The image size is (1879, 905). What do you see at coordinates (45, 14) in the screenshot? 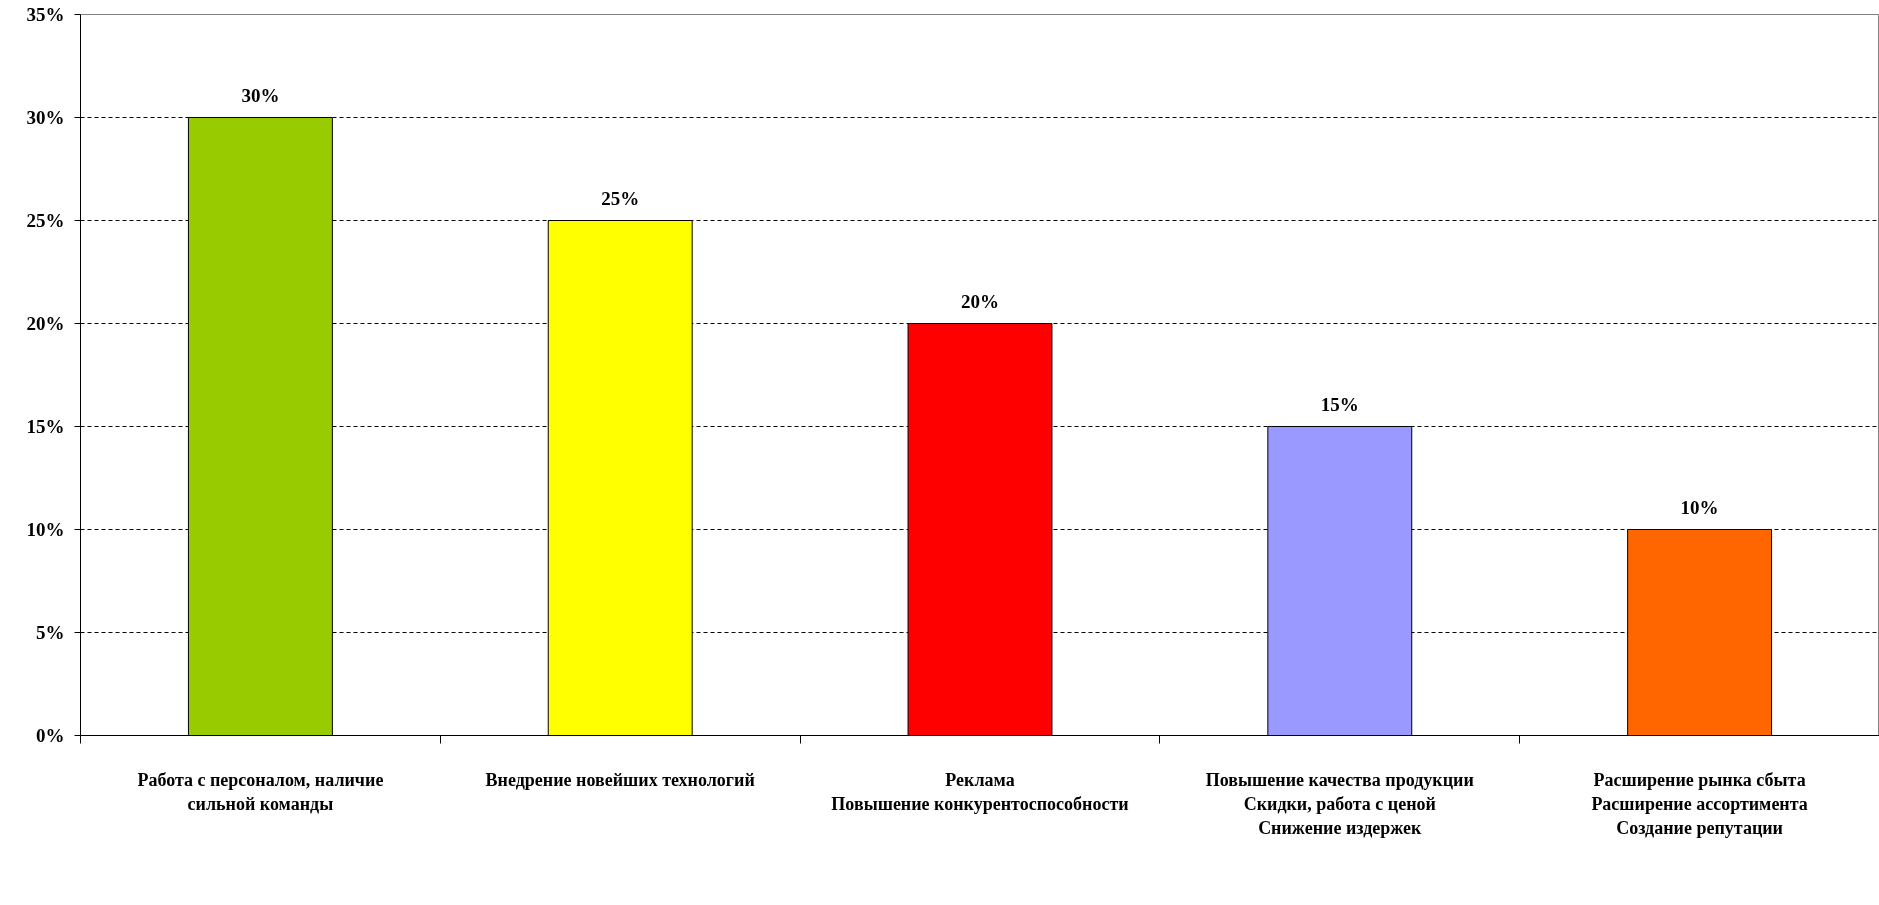
I see `y-tick-label: 35%` at bounding box center [45, 14].